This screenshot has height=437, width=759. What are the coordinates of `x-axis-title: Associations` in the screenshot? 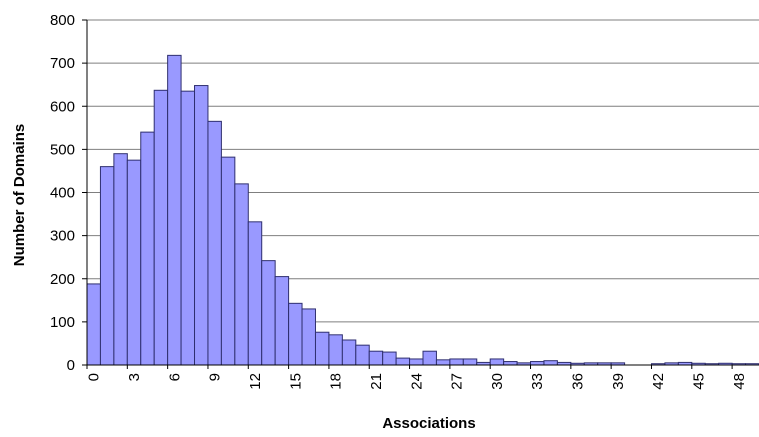 It's located at (428, 423).